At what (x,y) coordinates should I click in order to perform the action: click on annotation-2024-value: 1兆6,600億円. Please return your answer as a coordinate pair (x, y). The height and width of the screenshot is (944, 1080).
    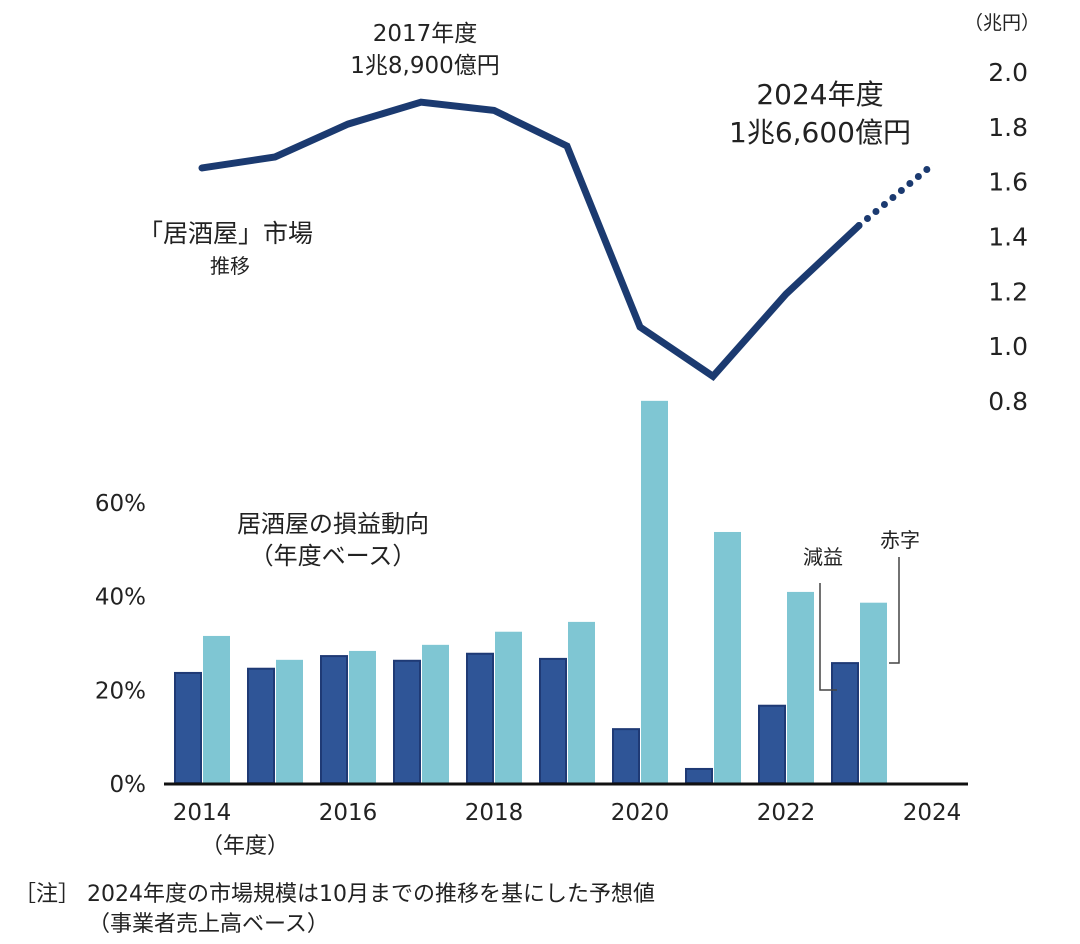
    Looking at the image, I should click on (820, 132).